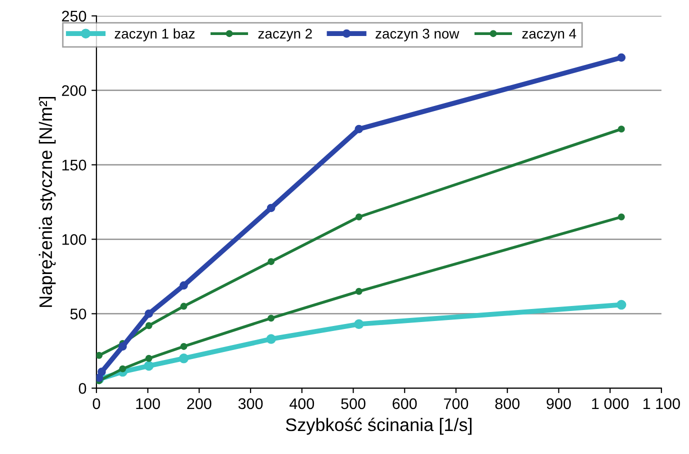  Describe the element at coordinates (250, 404) in the screenshot. I see `x-tick-label: 300` at that location.